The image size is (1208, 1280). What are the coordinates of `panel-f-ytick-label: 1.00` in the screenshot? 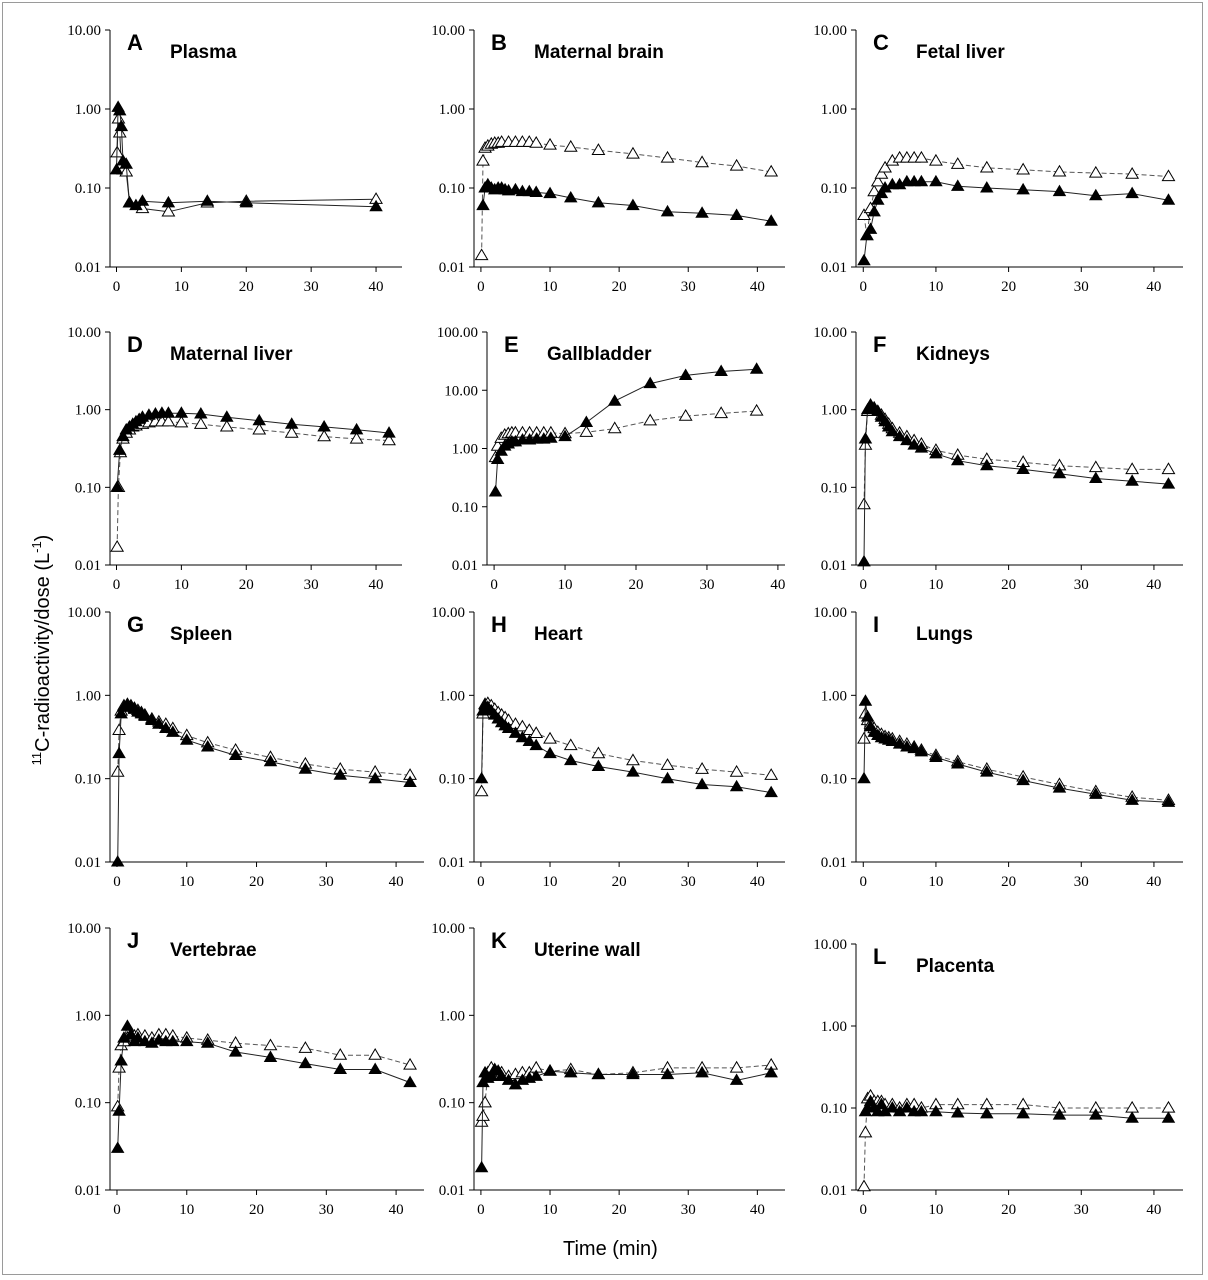 It's located at (834, 411).